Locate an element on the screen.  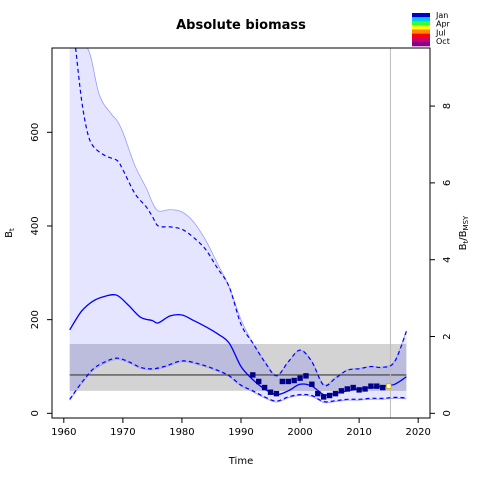
y2-axis-label-main: B is located at coordinates (463, 246).